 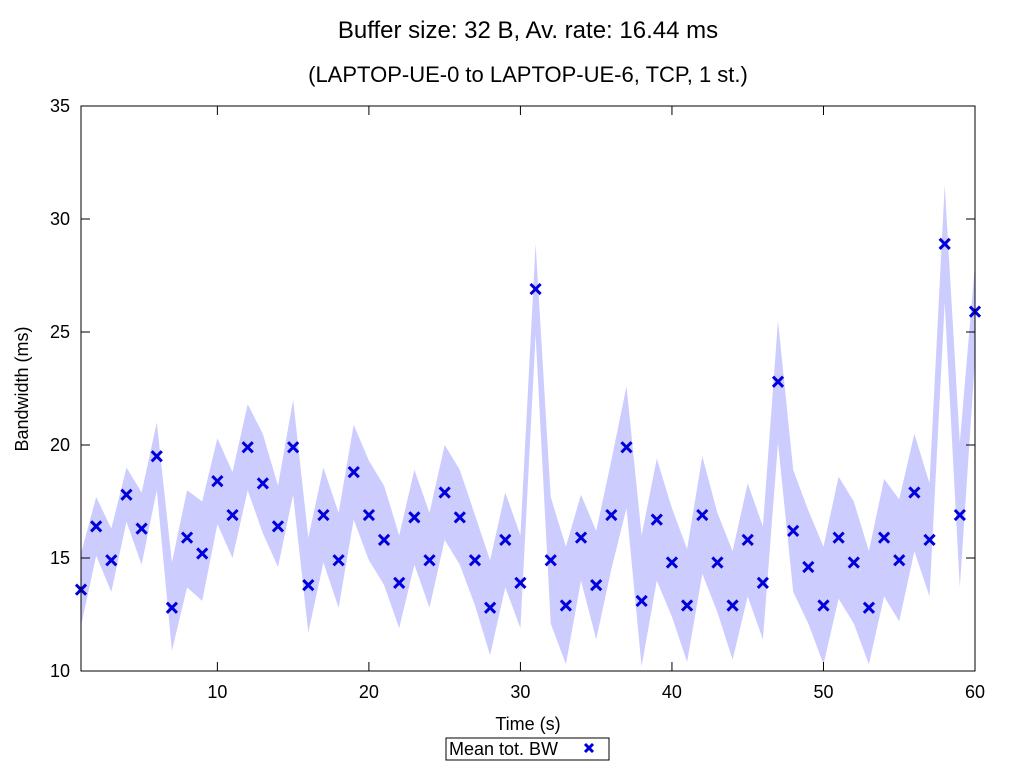 I want to click on y-tick-label: 25, so click(x=60, y=332).